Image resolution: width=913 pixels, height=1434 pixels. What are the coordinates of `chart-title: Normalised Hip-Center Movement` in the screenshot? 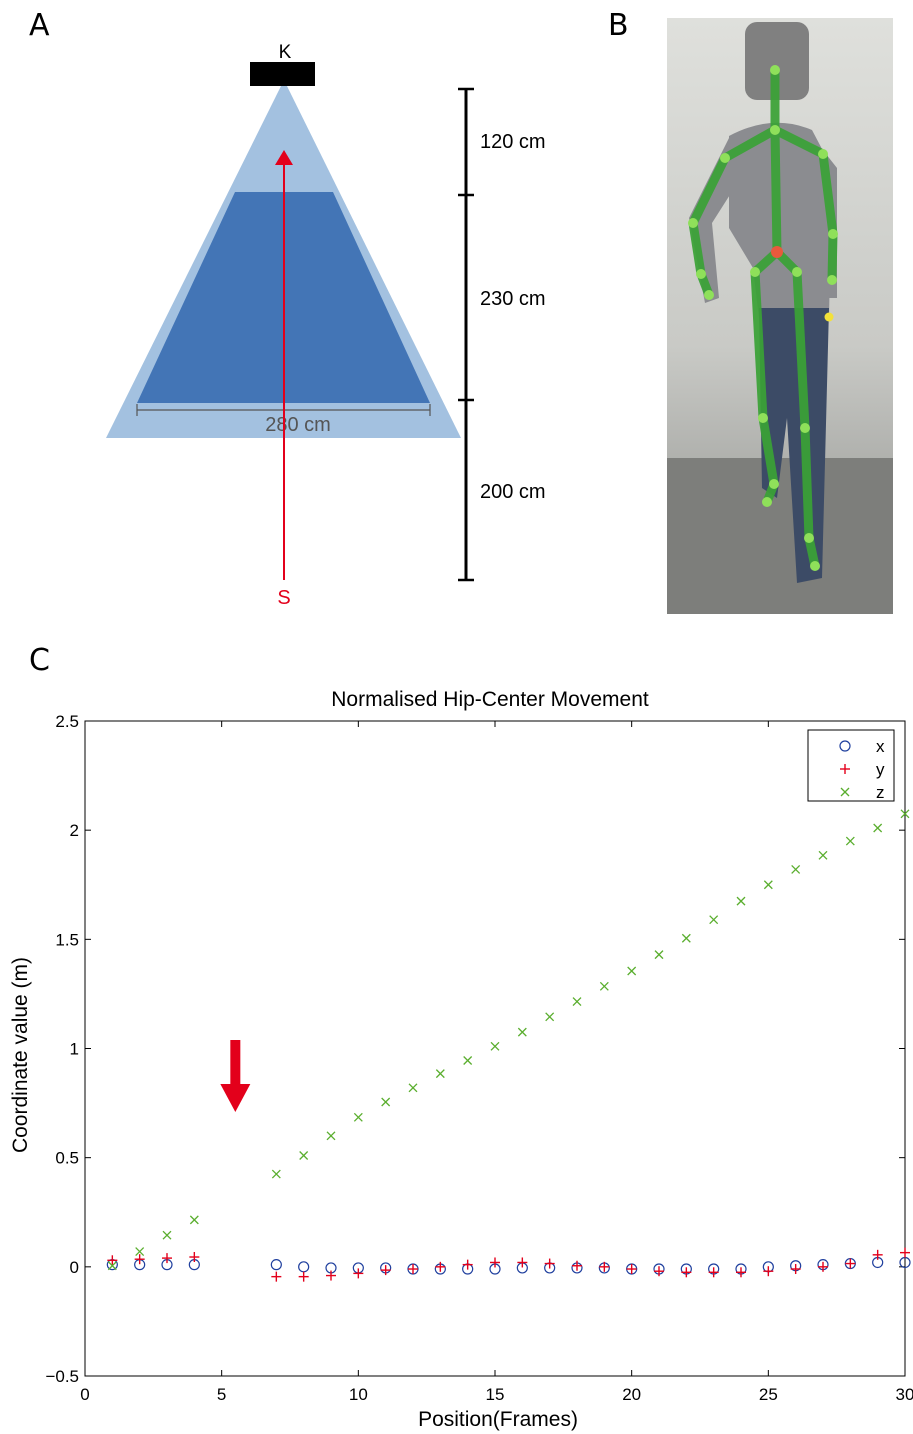 It's located at (490, 699).